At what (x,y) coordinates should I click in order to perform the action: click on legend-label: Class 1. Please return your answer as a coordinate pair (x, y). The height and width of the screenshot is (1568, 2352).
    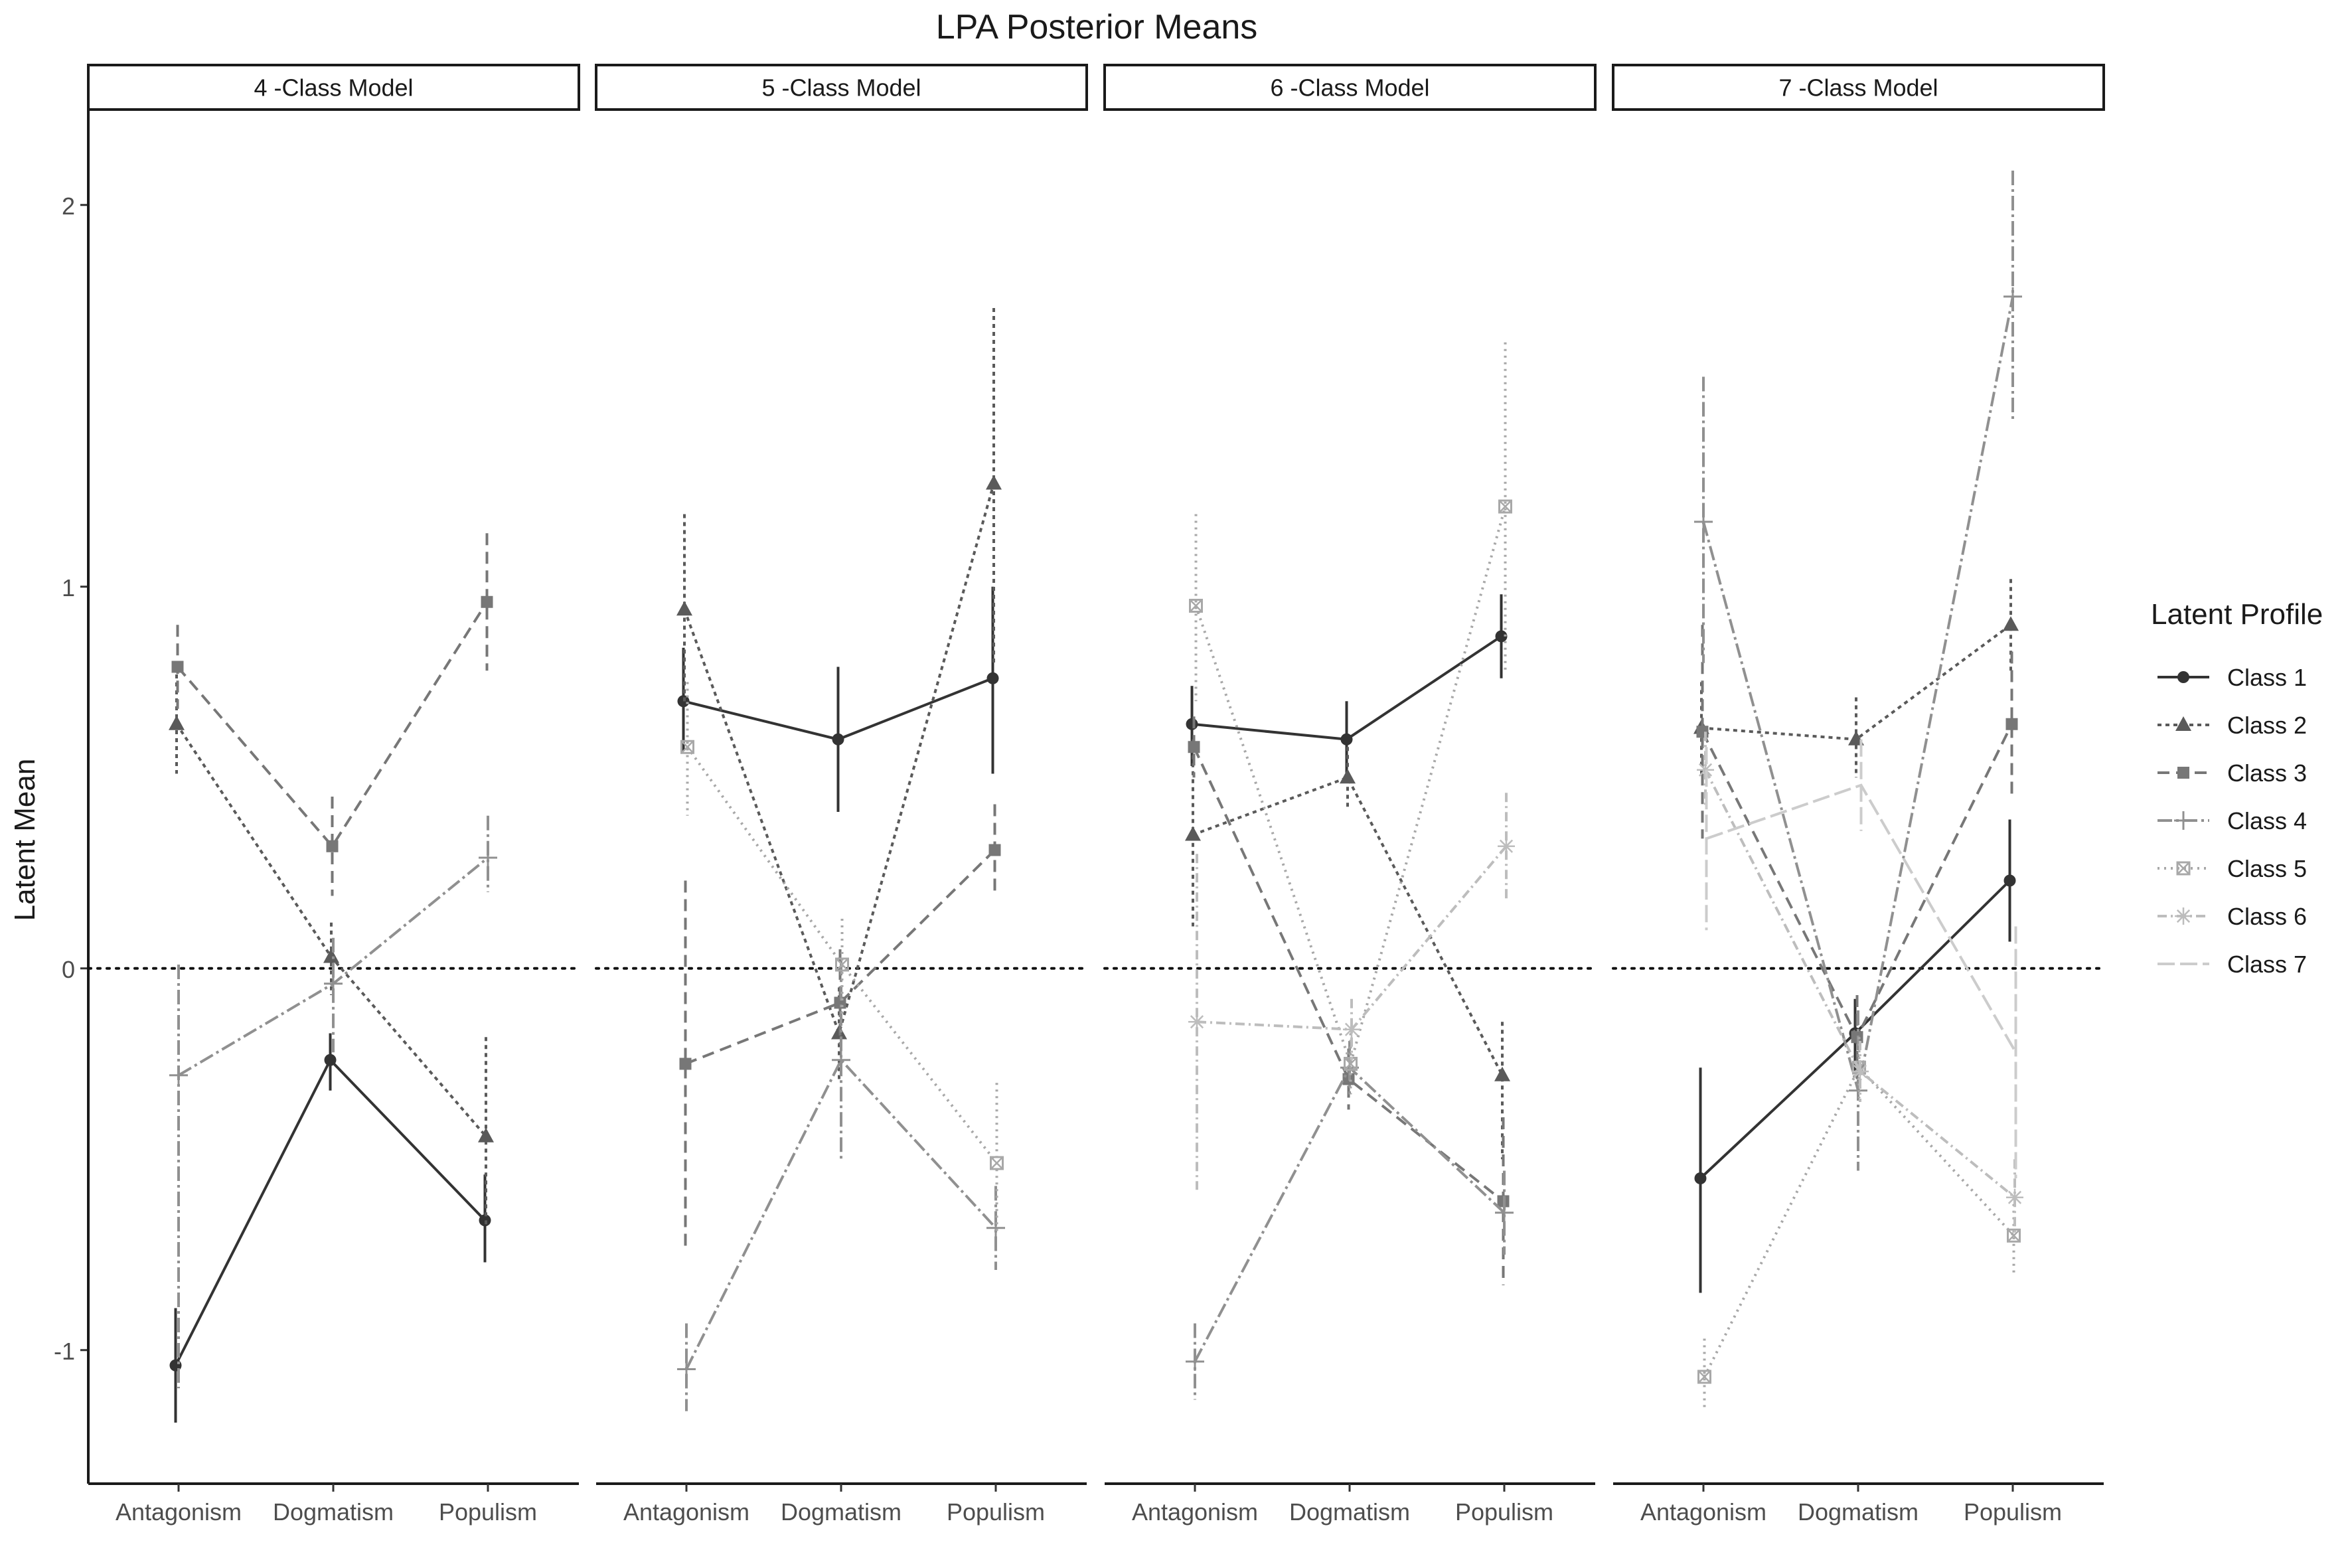
    Looking at the image, I should click on (2267, 678).